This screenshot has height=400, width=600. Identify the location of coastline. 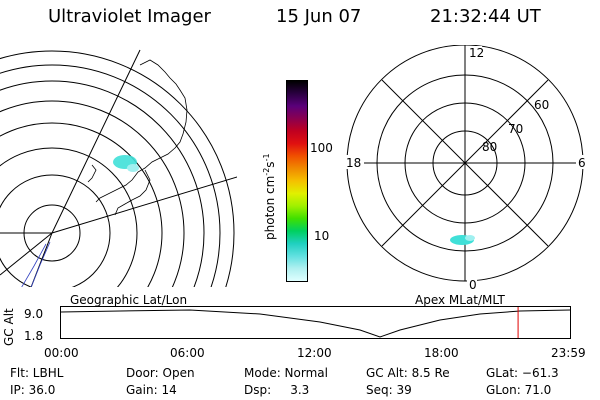
(137, 137).